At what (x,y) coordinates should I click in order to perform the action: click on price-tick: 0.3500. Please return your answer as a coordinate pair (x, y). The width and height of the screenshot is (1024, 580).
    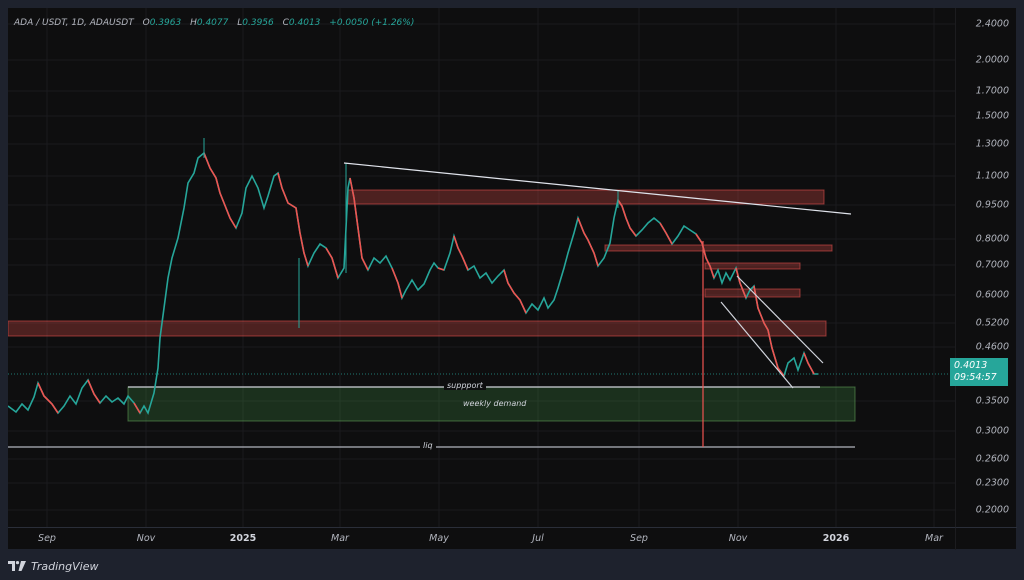
    Looking at the image, I should click on (992, 401).